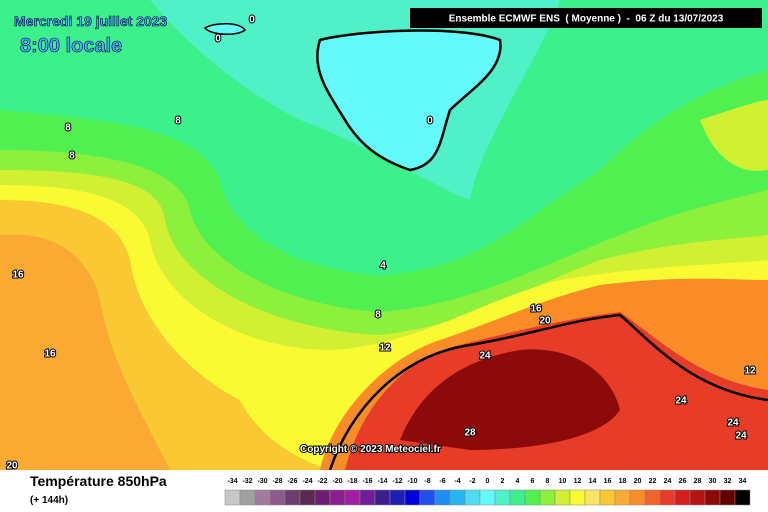 The height and width of the screenshot is (512, 768). I want to click on legend-label: 26, so click(683, 481).